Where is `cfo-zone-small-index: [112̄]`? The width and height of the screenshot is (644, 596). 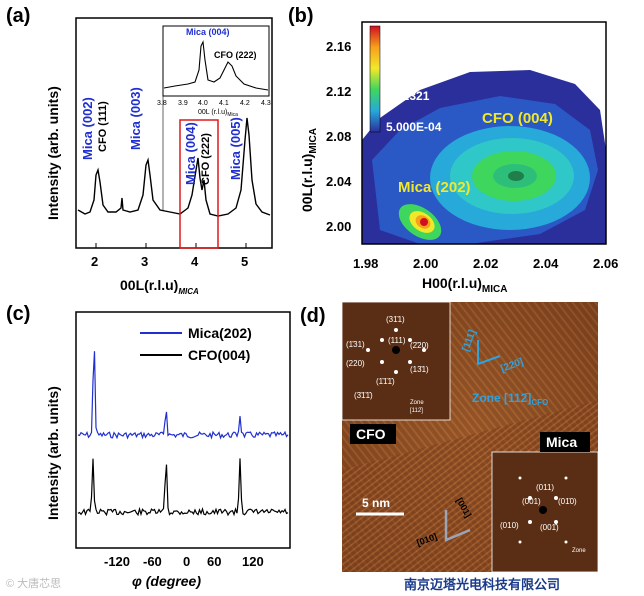 cfo-zone-small-index: [112̄] is located at coordinates (416, 411).